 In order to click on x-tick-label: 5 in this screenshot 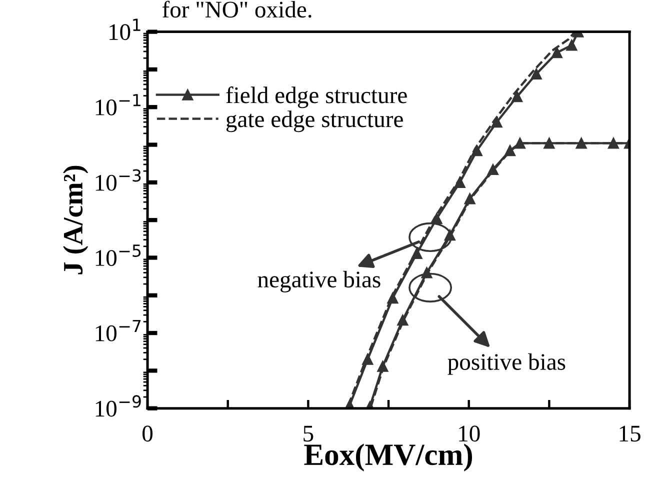, I will do `click(309, 434)`.